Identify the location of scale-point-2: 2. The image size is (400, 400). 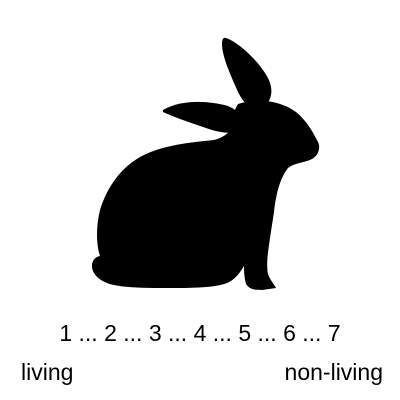
(110, 333).